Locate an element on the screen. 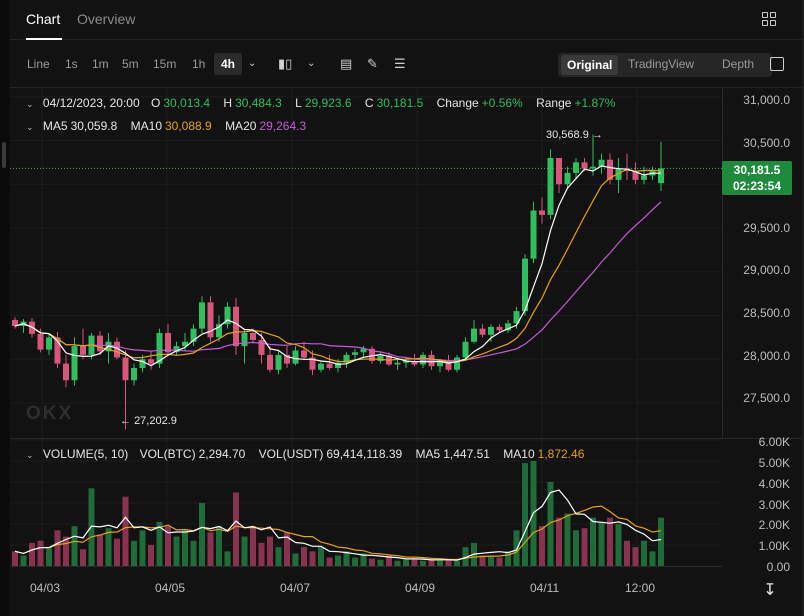 The width and height of the screenshot is (804, 616). layout-grid-icon is located at coordinates (769, 19).